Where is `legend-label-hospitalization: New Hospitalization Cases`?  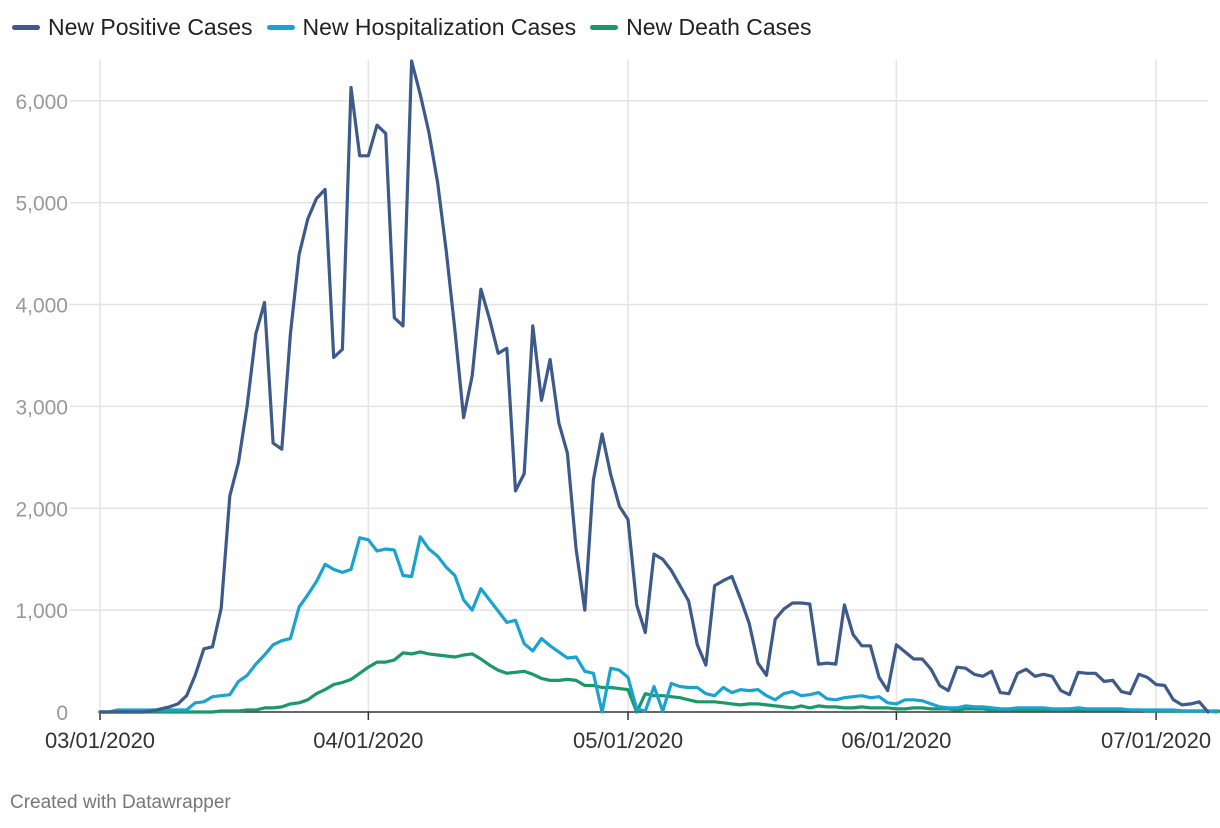
legend-label-hospitalization: New Hospitalization Cases is located at coordinates (439, 27).